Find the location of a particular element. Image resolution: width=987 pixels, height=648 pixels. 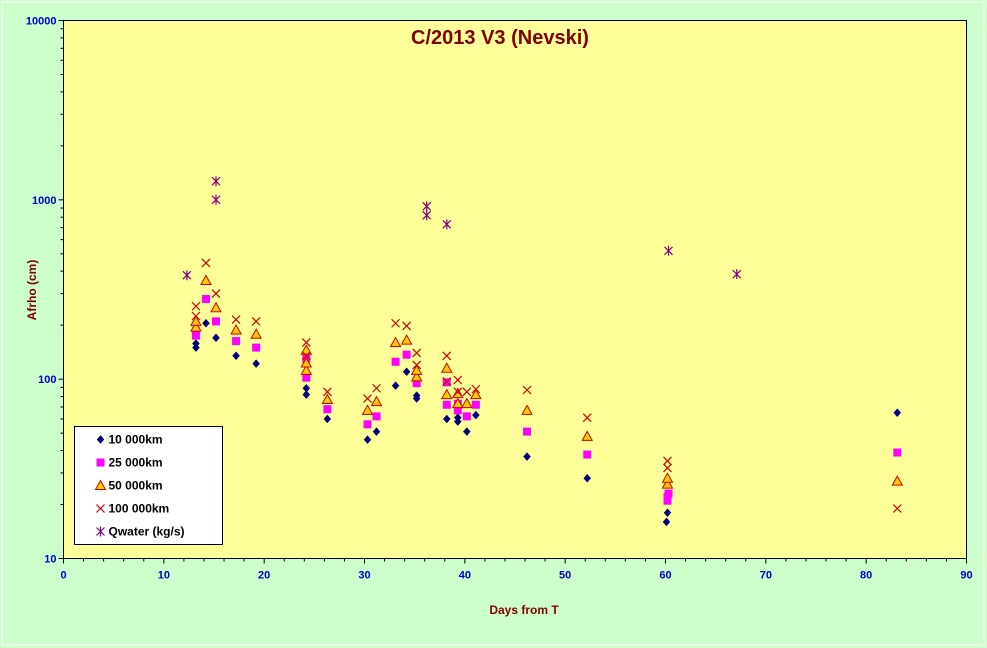

legend-label: 25 000km is located at coordinates (136, 463).